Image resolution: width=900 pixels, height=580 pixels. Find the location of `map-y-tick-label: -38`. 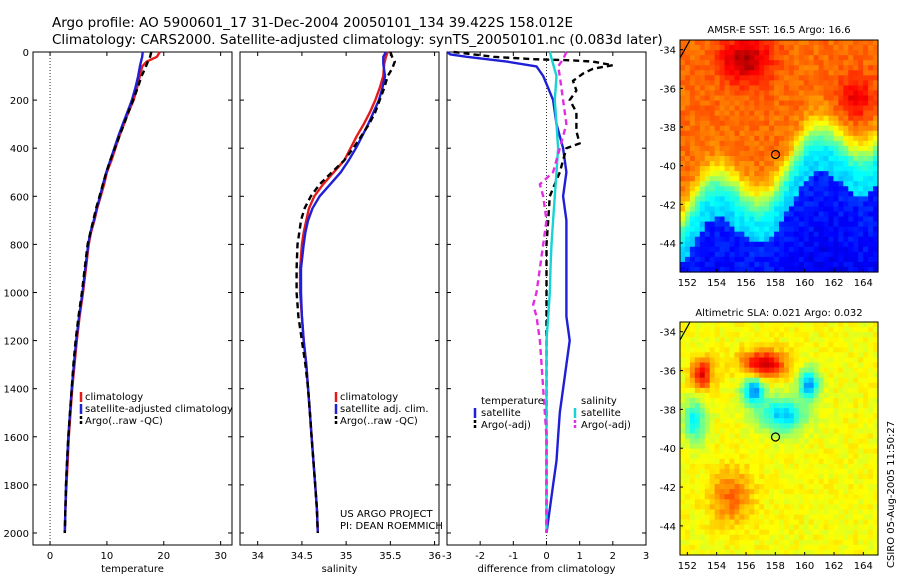

map-y-tick-label: -38 is located at coordinates (668, 128).